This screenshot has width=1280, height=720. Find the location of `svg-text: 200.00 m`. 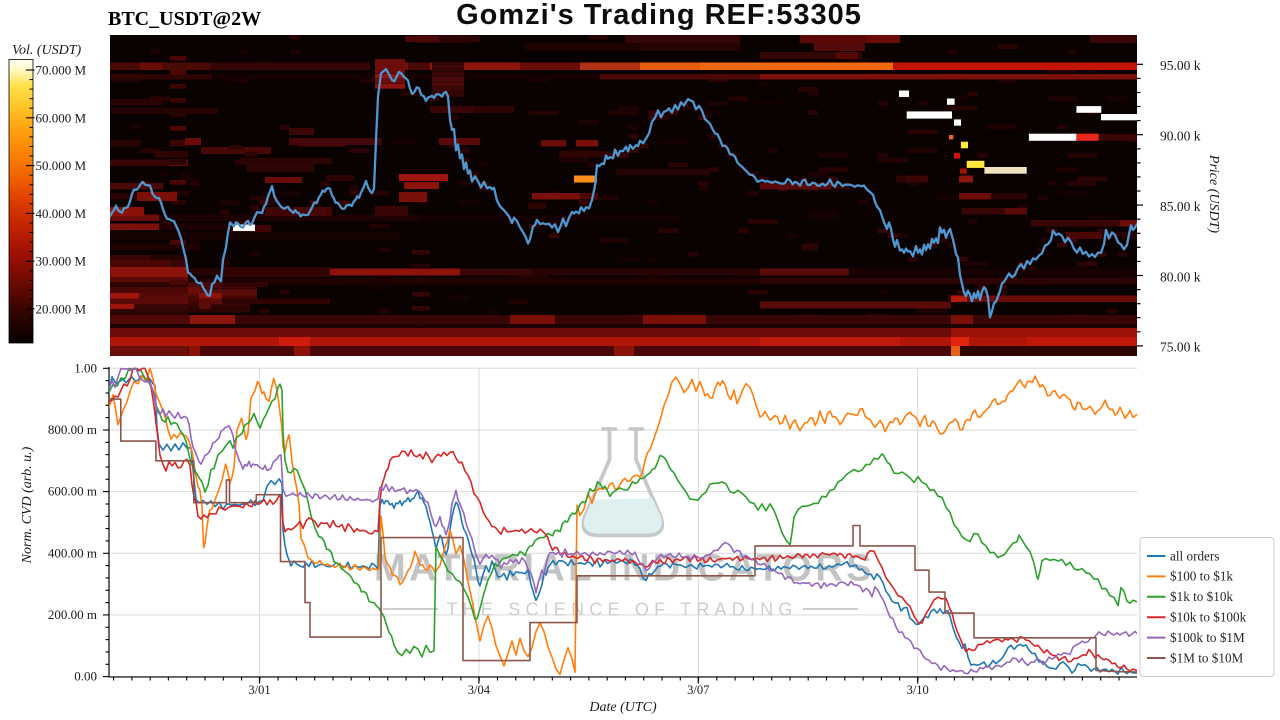

svg-text: 200.00 m is located at coordinates (72, 614).